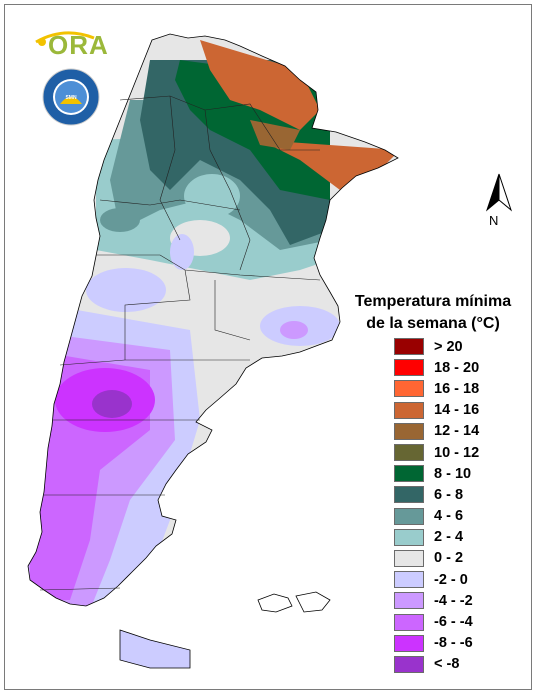  Describe the element at coordinates (449, 494) in the screenshot. I see `legend-label: 6 - 8` at that location.